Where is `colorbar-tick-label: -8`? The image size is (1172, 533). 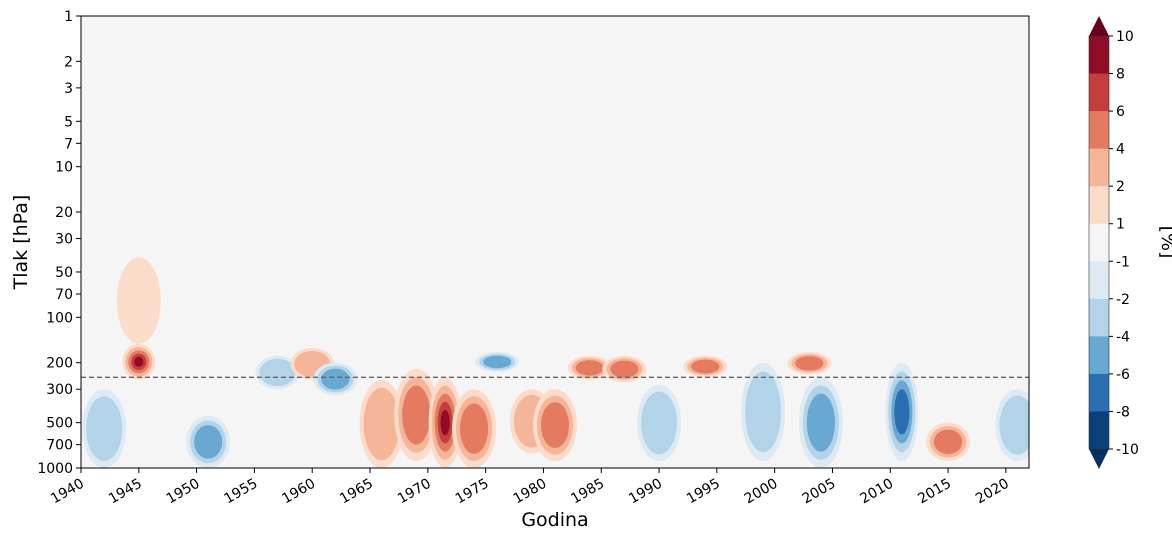
colorbar-tick-label: -8 is located at coordinates (1123, 412).